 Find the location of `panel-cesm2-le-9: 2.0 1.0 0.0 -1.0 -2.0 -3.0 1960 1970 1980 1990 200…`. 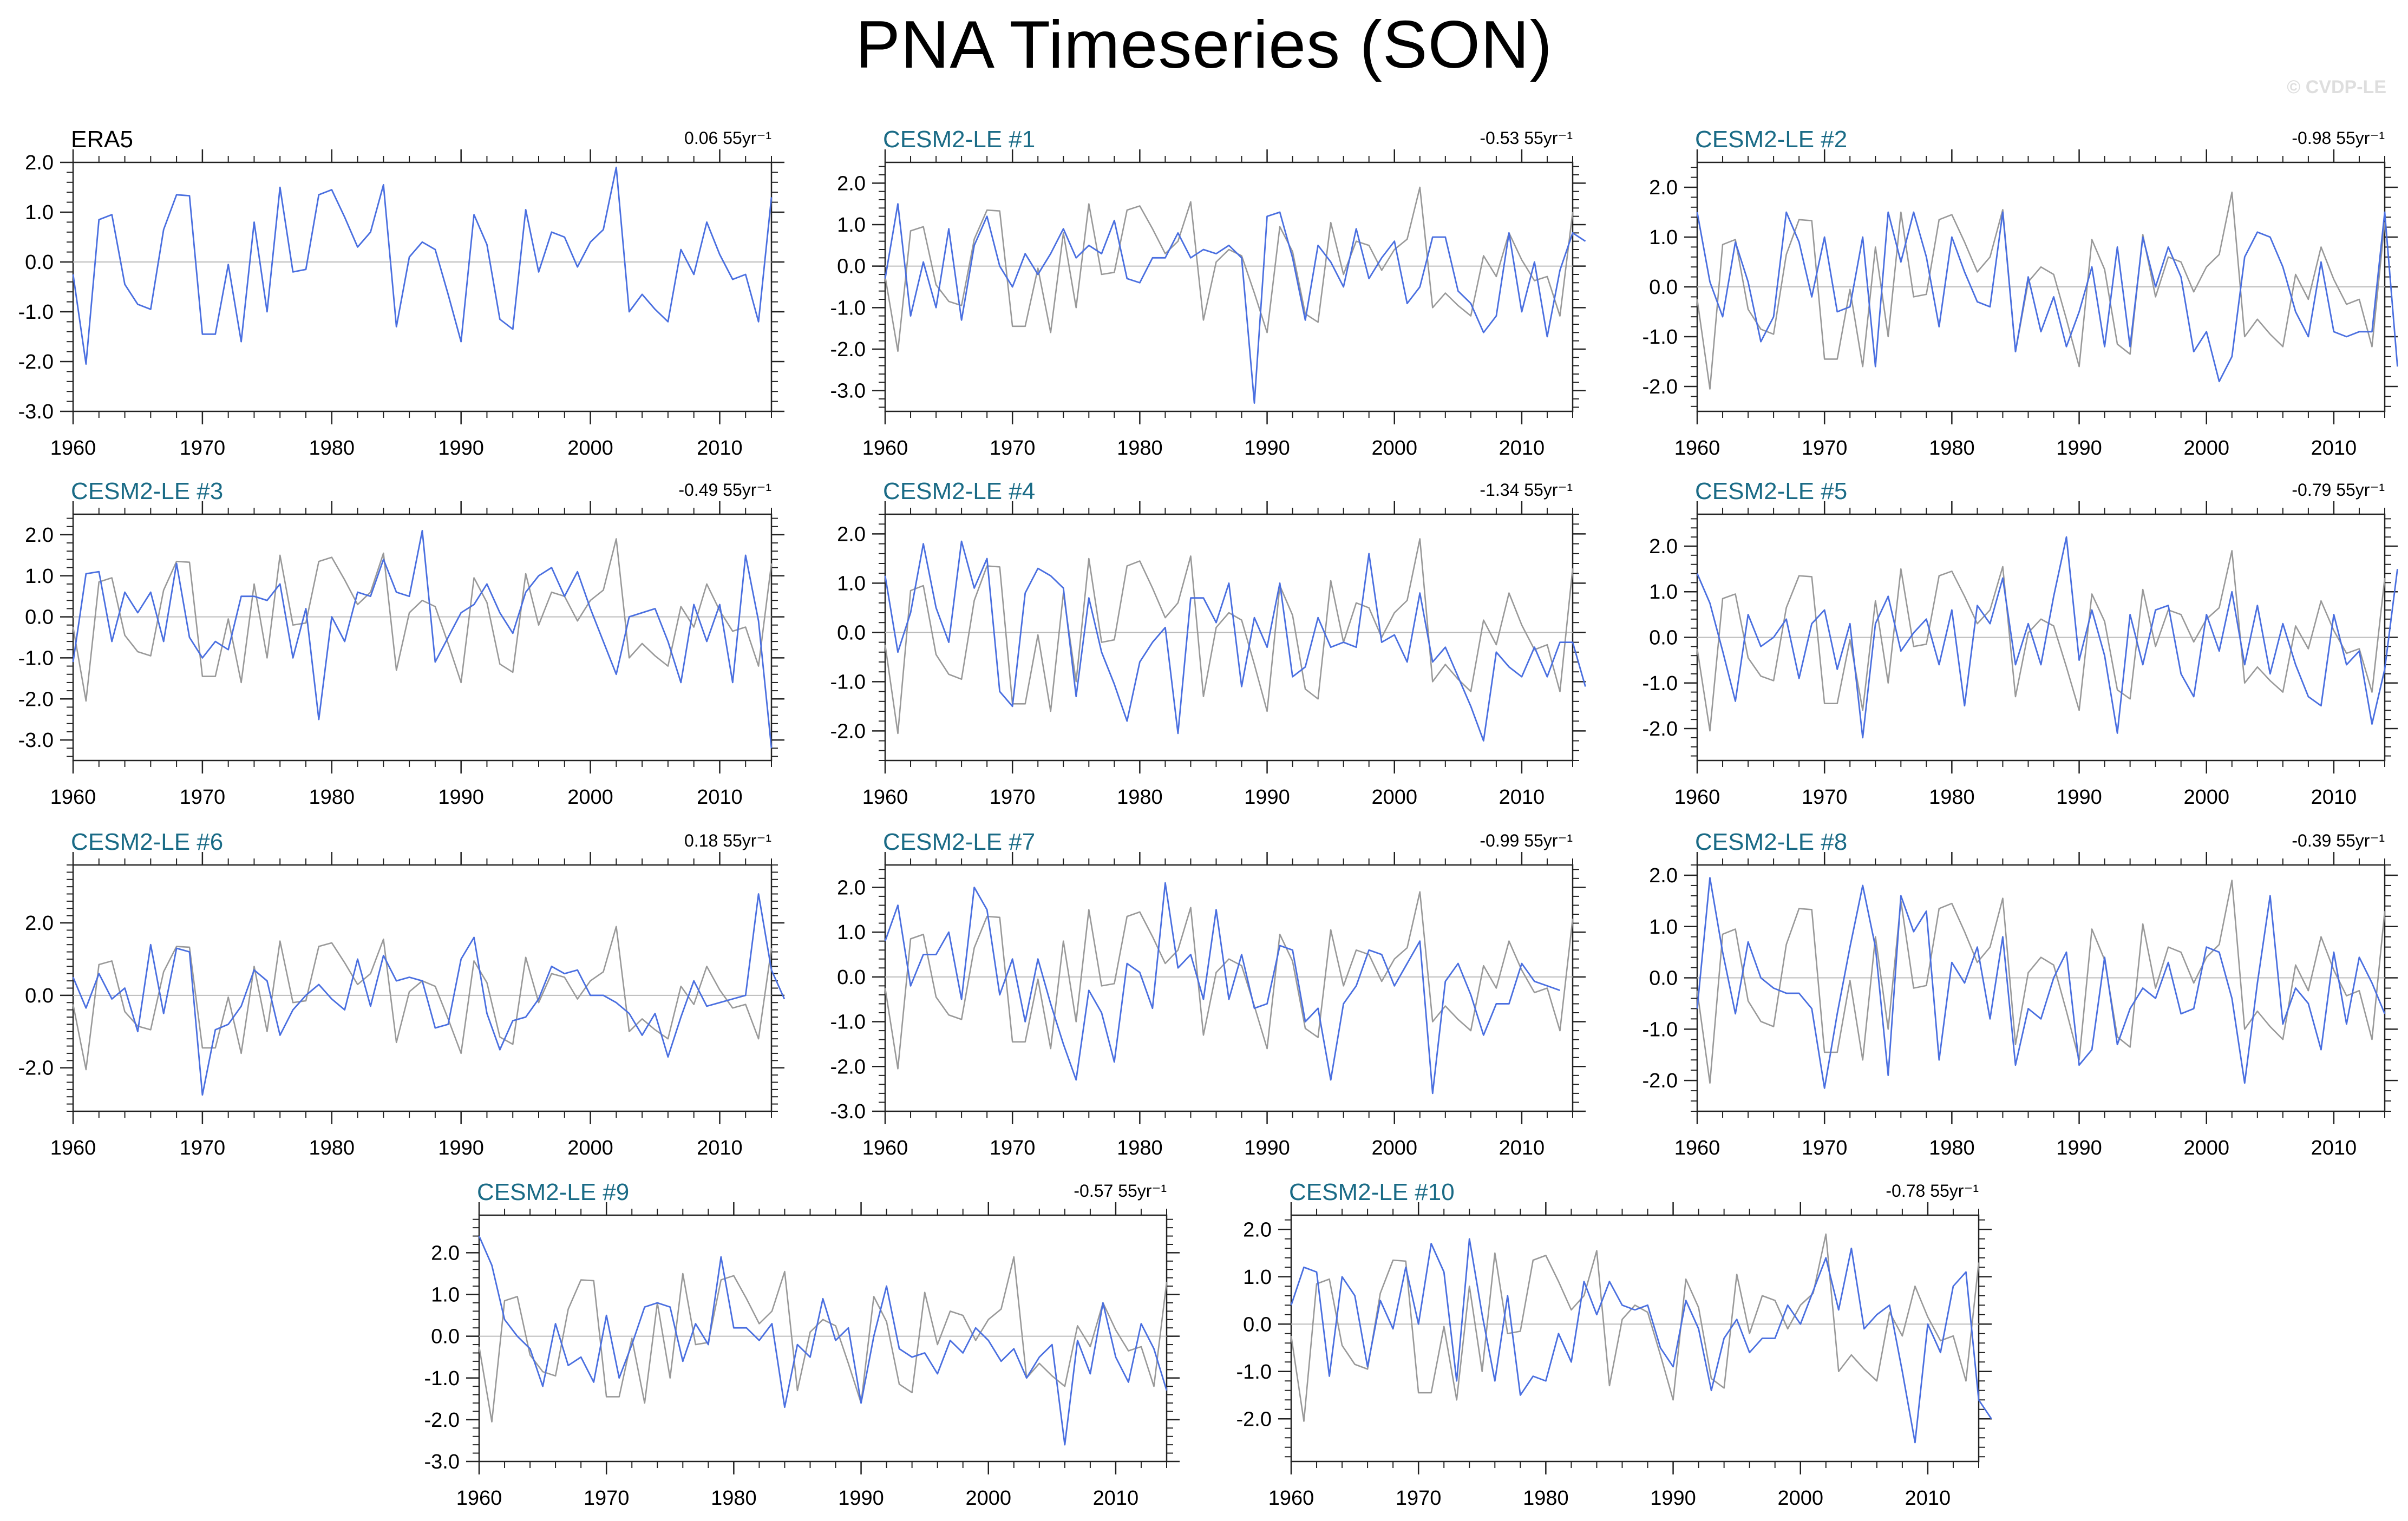

panel-cesm2-le-9: 2.0 1.0 0.0 -1.0 -2.0 -3.0 1960 1970 1980 1990 200… is located at coordinates (802, 1344).